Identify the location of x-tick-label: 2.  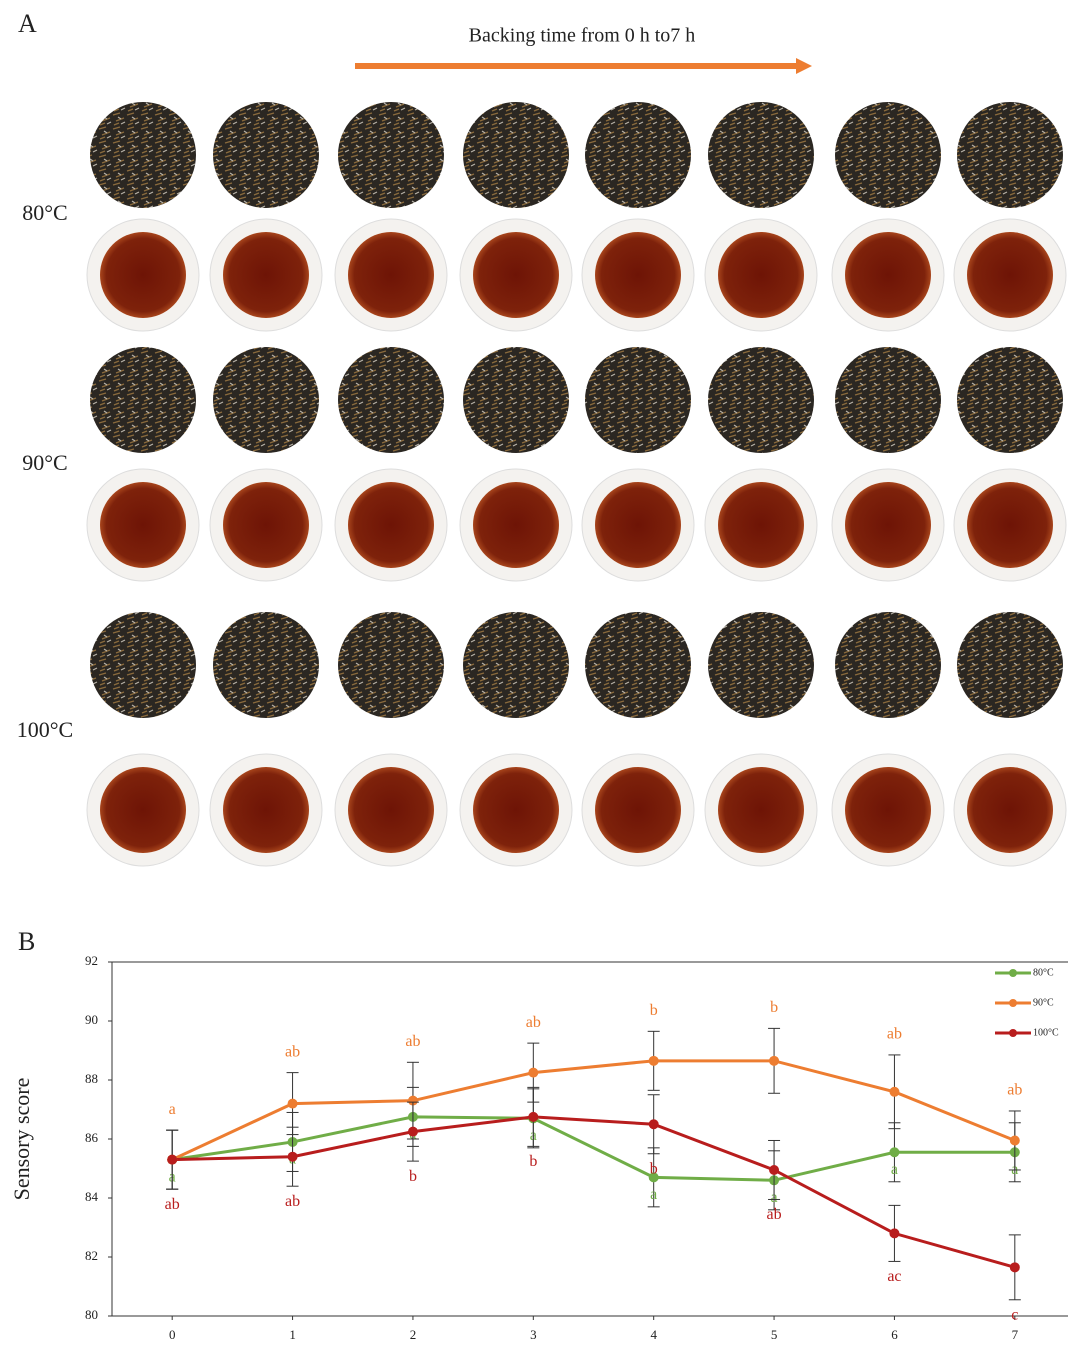
(413, 1334).